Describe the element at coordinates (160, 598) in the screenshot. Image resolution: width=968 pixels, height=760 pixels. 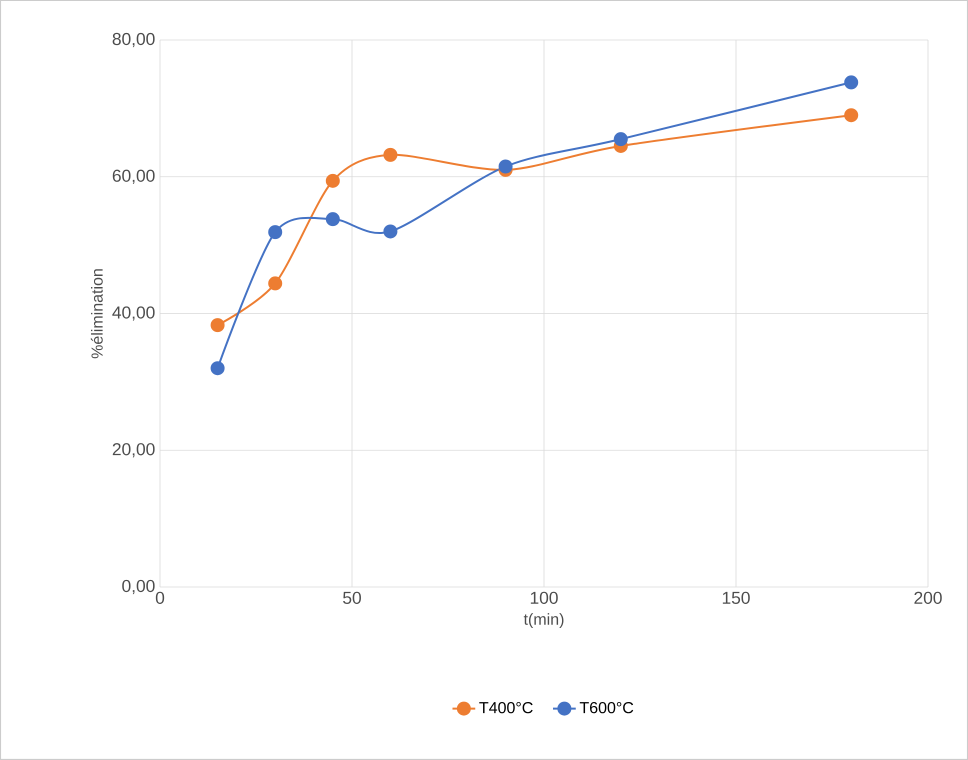
I see `x-tick-label: 0` at that location.